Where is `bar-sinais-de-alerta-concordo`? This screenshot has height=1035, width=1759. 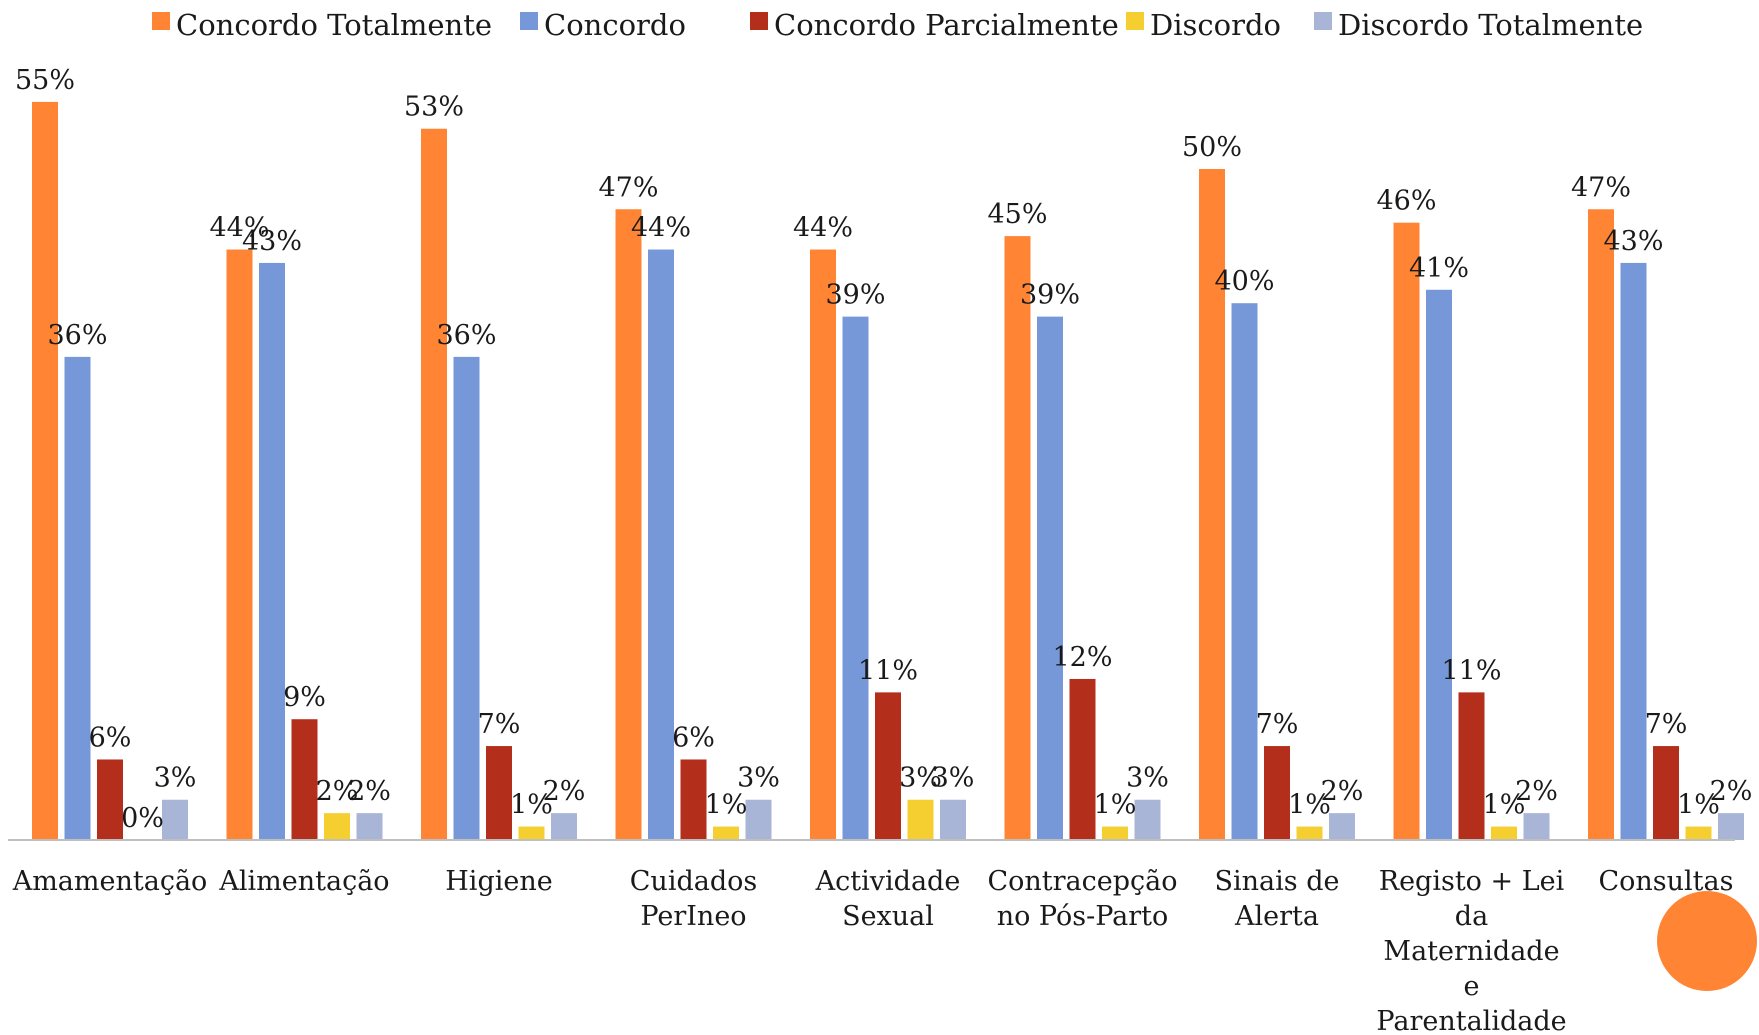 bar-sinais-de-alerta-concordo is located at coordinates (1244, 571).